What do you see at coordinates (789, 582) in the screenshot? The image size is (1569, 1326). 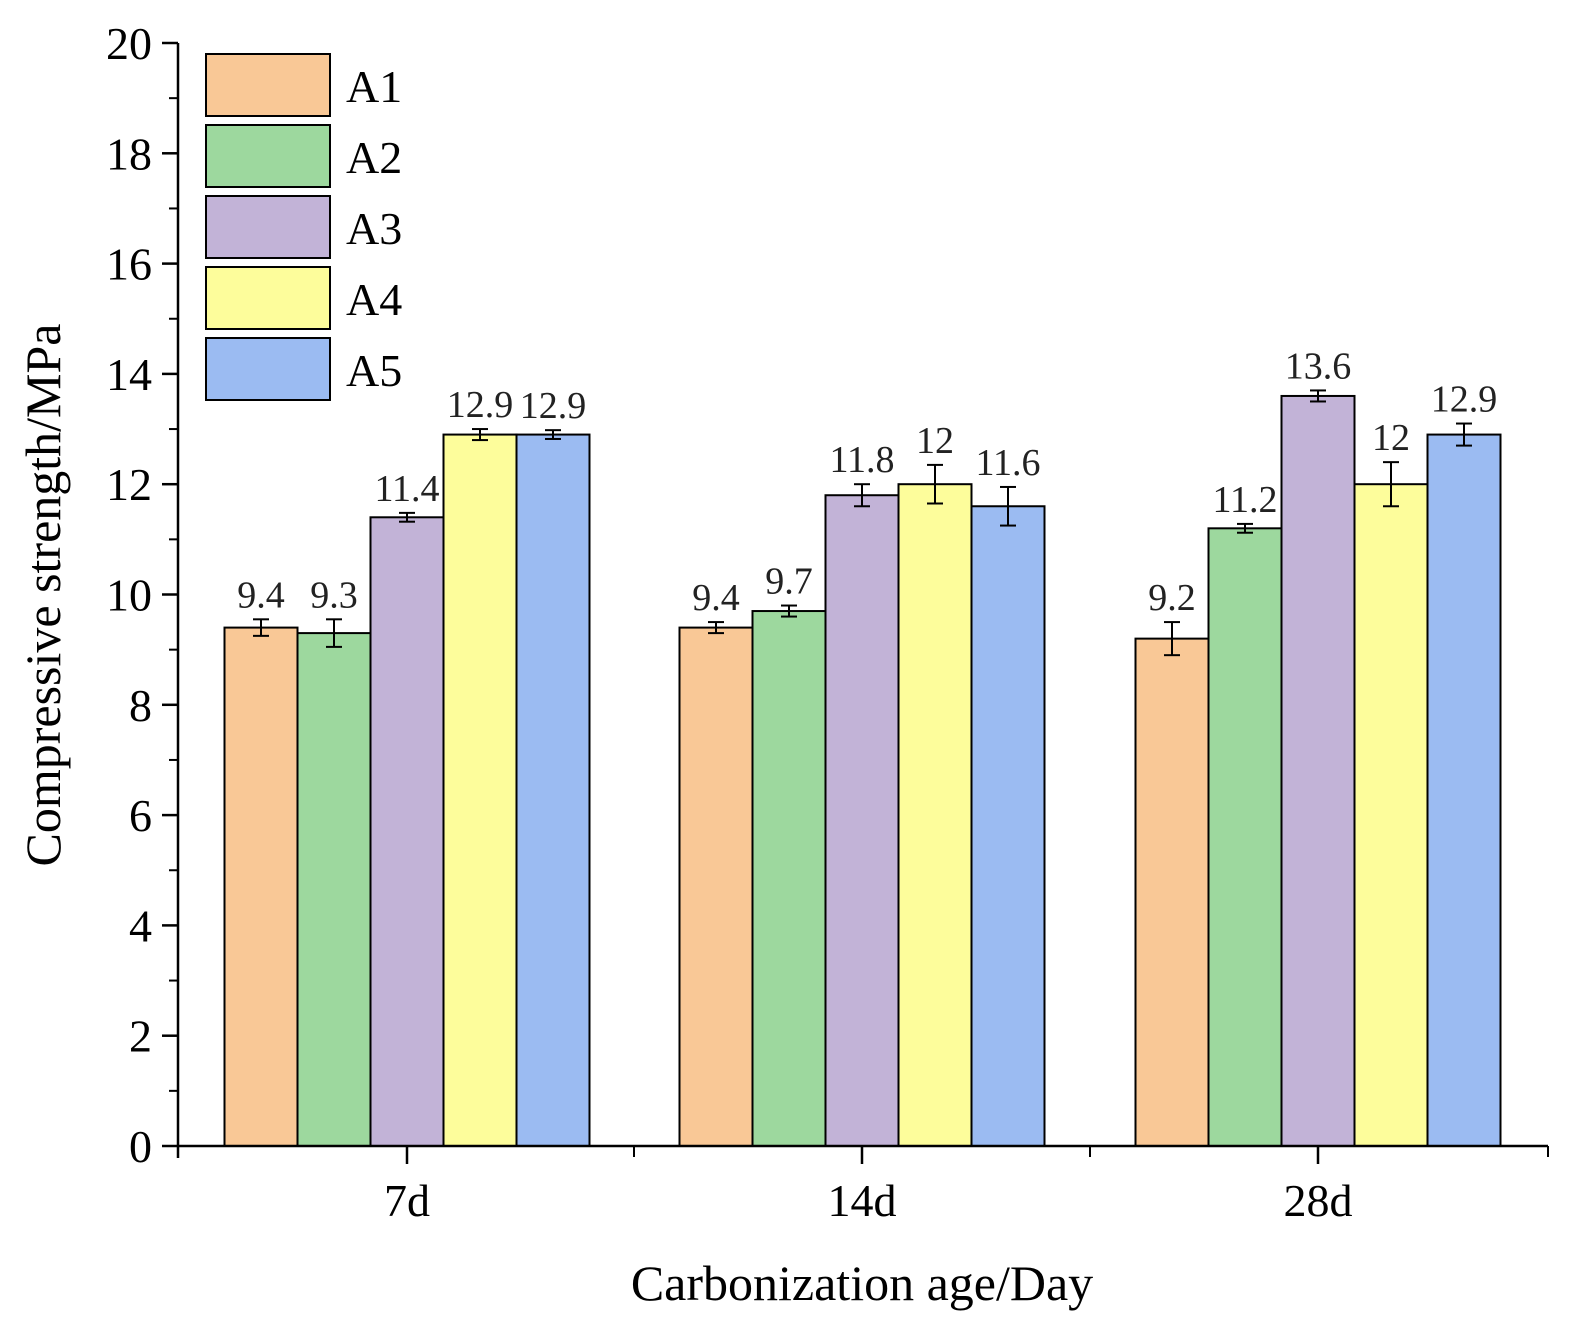 I see `data-label: 9.7` at bounding box center [789, 582].